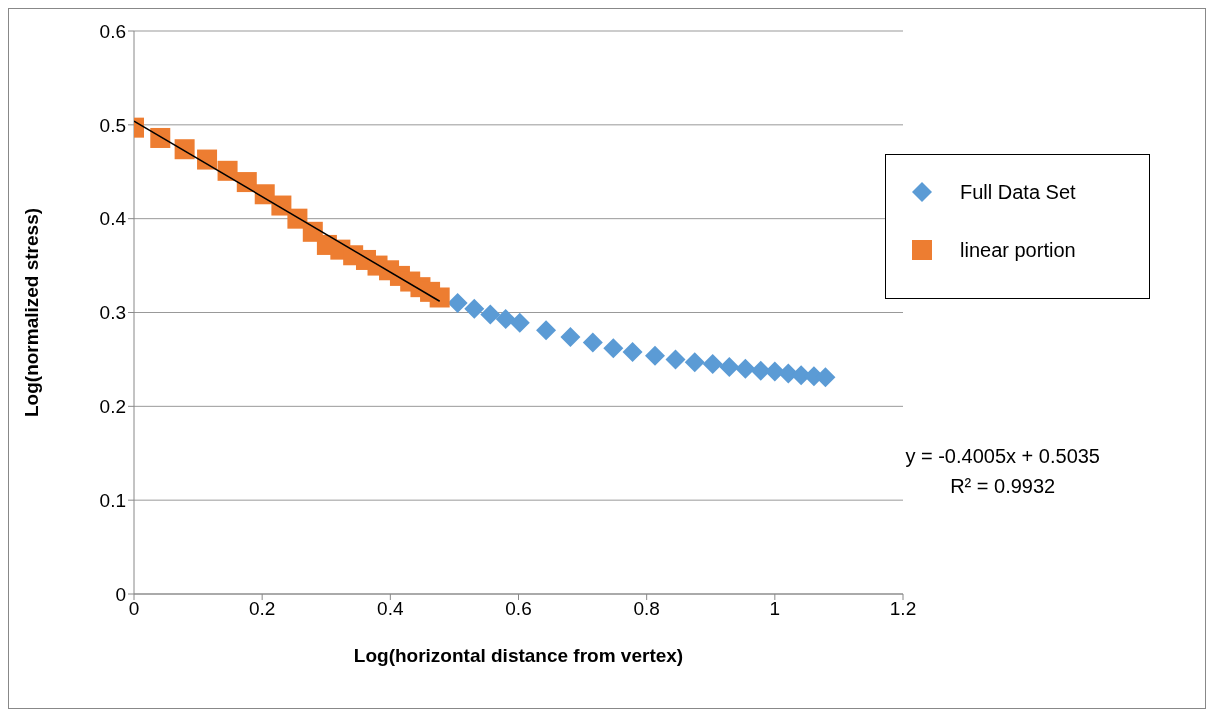 The image size is (1214, 717). Describe the element at coordinates (1002, 456) in the screenshot. I see `text: y = -0.4005x + 0.5035` at that location.